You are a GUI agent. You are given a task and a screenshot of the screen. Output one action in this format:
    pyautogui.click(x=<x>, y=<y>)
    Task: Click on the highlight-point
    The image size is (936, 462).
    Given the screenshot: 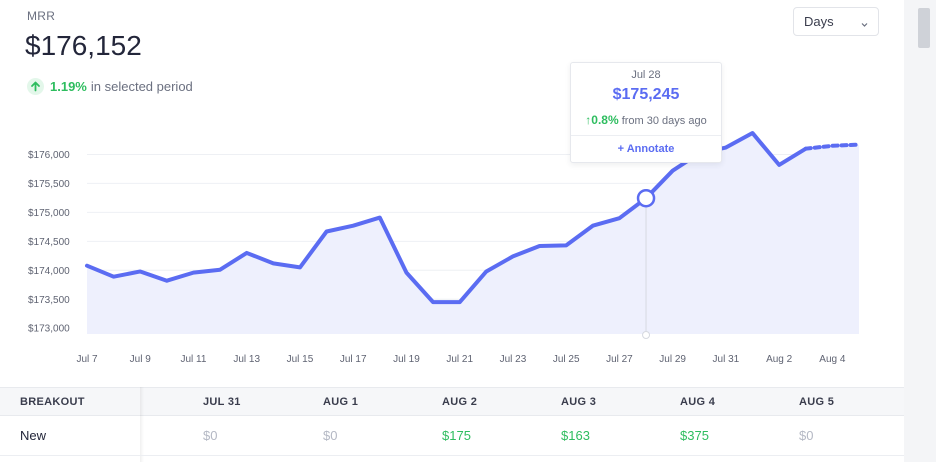 What is the action you would take?
    pyautogui.click(x=646, y=198)
    